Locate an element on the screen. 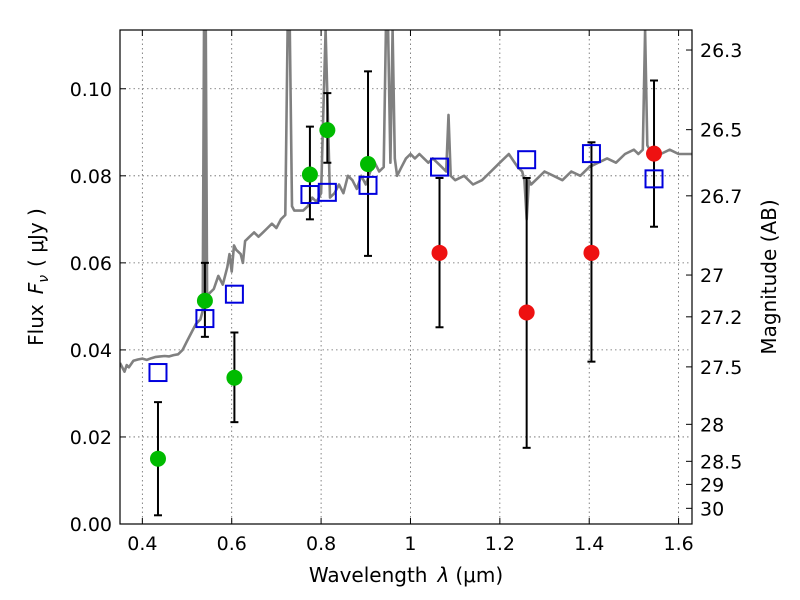  y-tick-label: 0.08 is located at coordinates (91, 177).